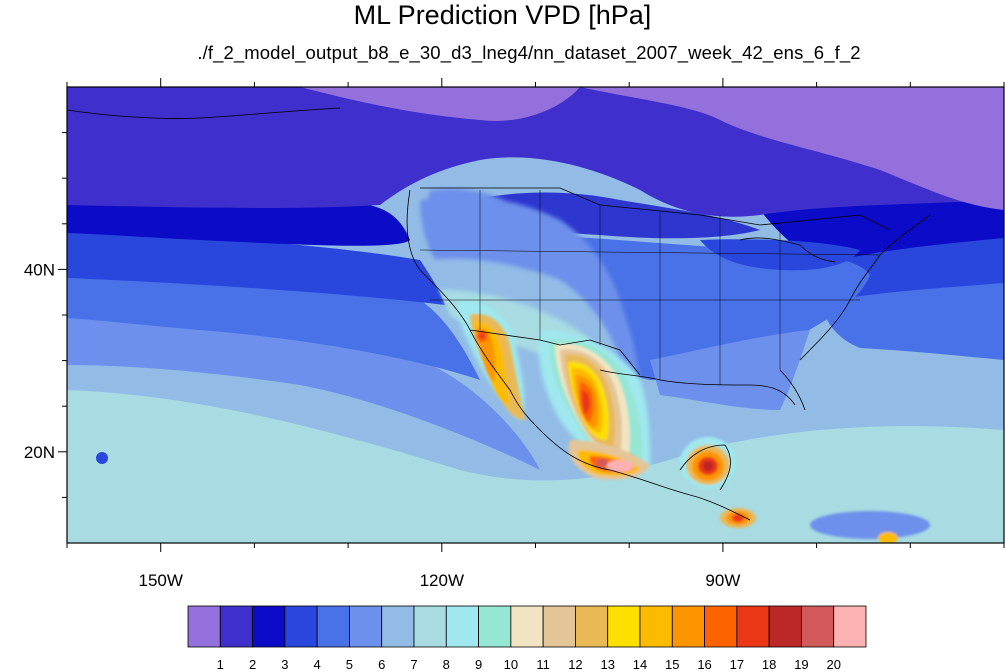 This screenshot has width=1005, height=672. Describe the element at coordinates (704, 664) in the screenshot. I see `colorbar-label: 16` at that location.